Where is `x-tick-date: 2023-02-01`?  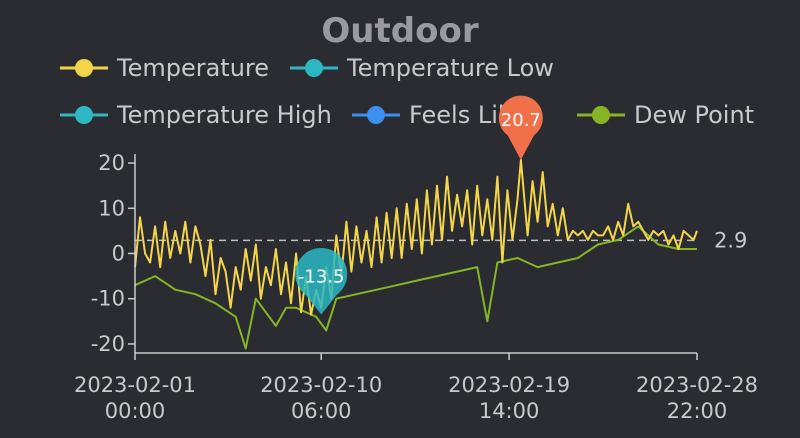
x-tick-date: 2023-02-01 is located at coordinates (135, 385).